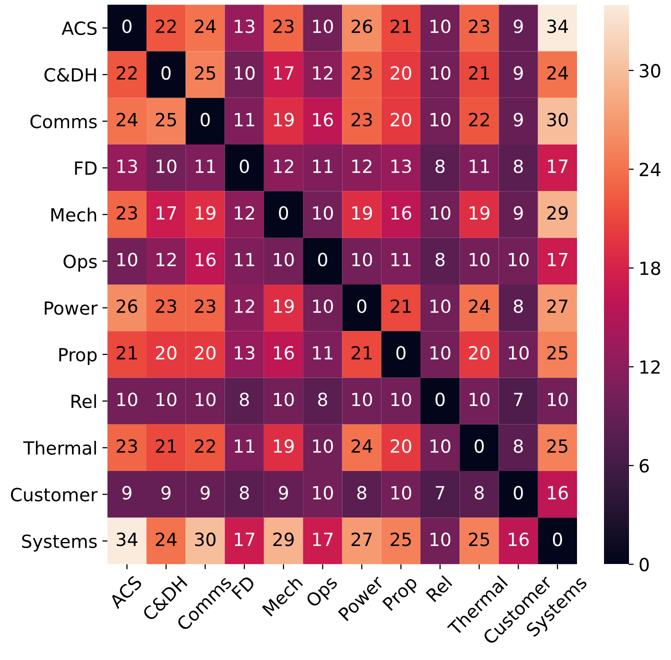  I want to click on data-label: 7, so click(440, 493).